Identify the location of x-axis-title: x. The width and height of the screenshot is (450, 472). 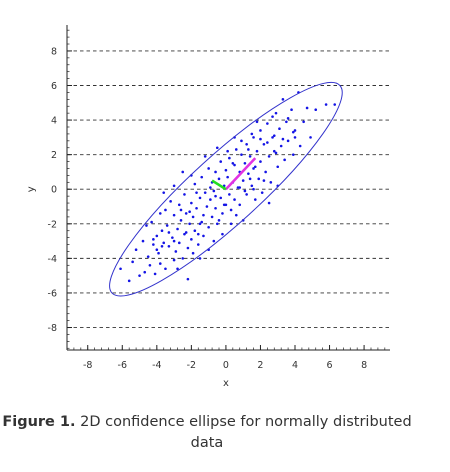
(226, 383).